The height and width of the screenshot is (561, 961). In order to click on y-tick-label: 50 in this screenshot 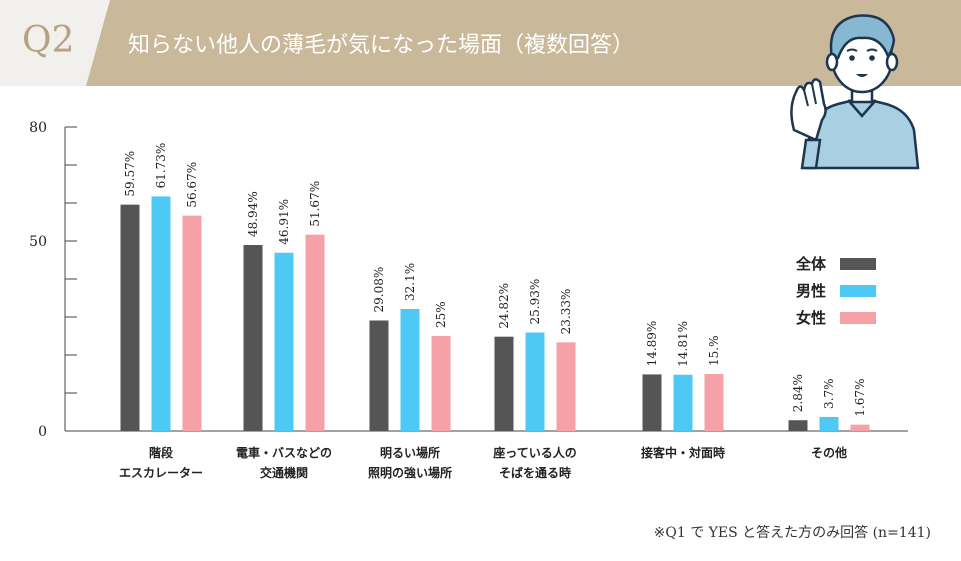, I will do `click(38, 242)`.